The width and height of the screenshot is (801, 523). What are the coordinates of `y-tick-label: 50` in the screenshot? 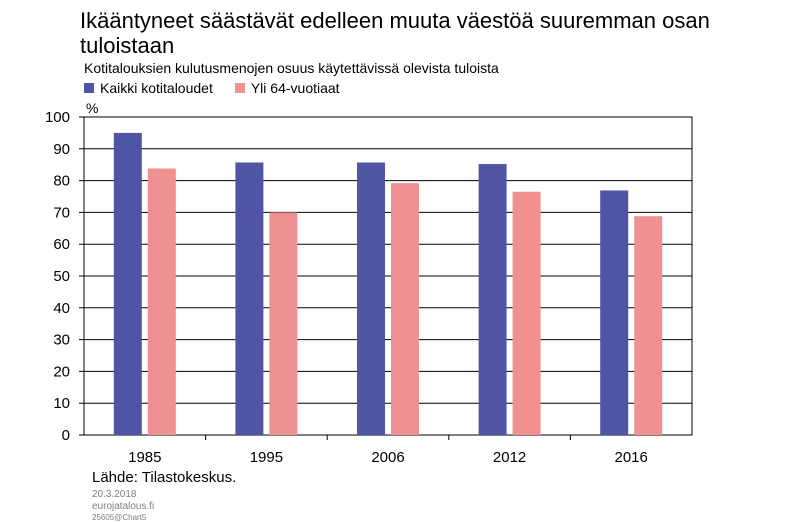 It's located at (61, 276).